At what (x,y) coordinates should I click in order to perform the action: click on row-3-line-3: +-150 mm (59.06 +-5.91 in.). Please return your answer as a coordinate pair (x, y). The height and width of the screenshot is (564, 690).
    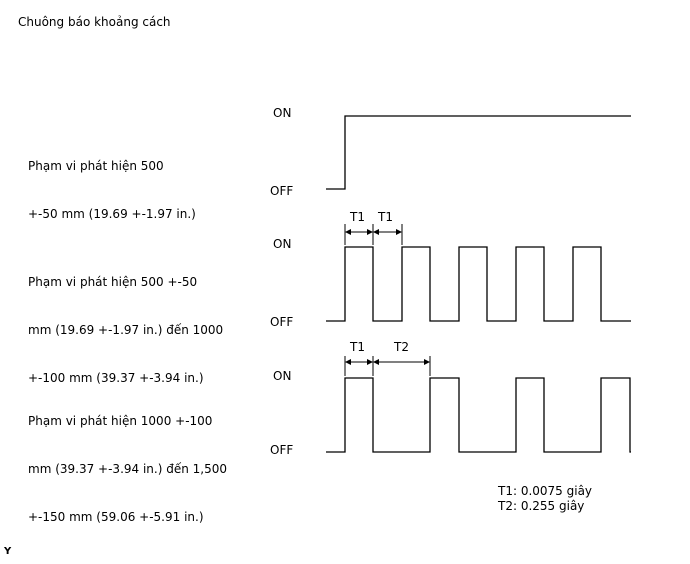
    Looking at the image, I should click on (116, 517).